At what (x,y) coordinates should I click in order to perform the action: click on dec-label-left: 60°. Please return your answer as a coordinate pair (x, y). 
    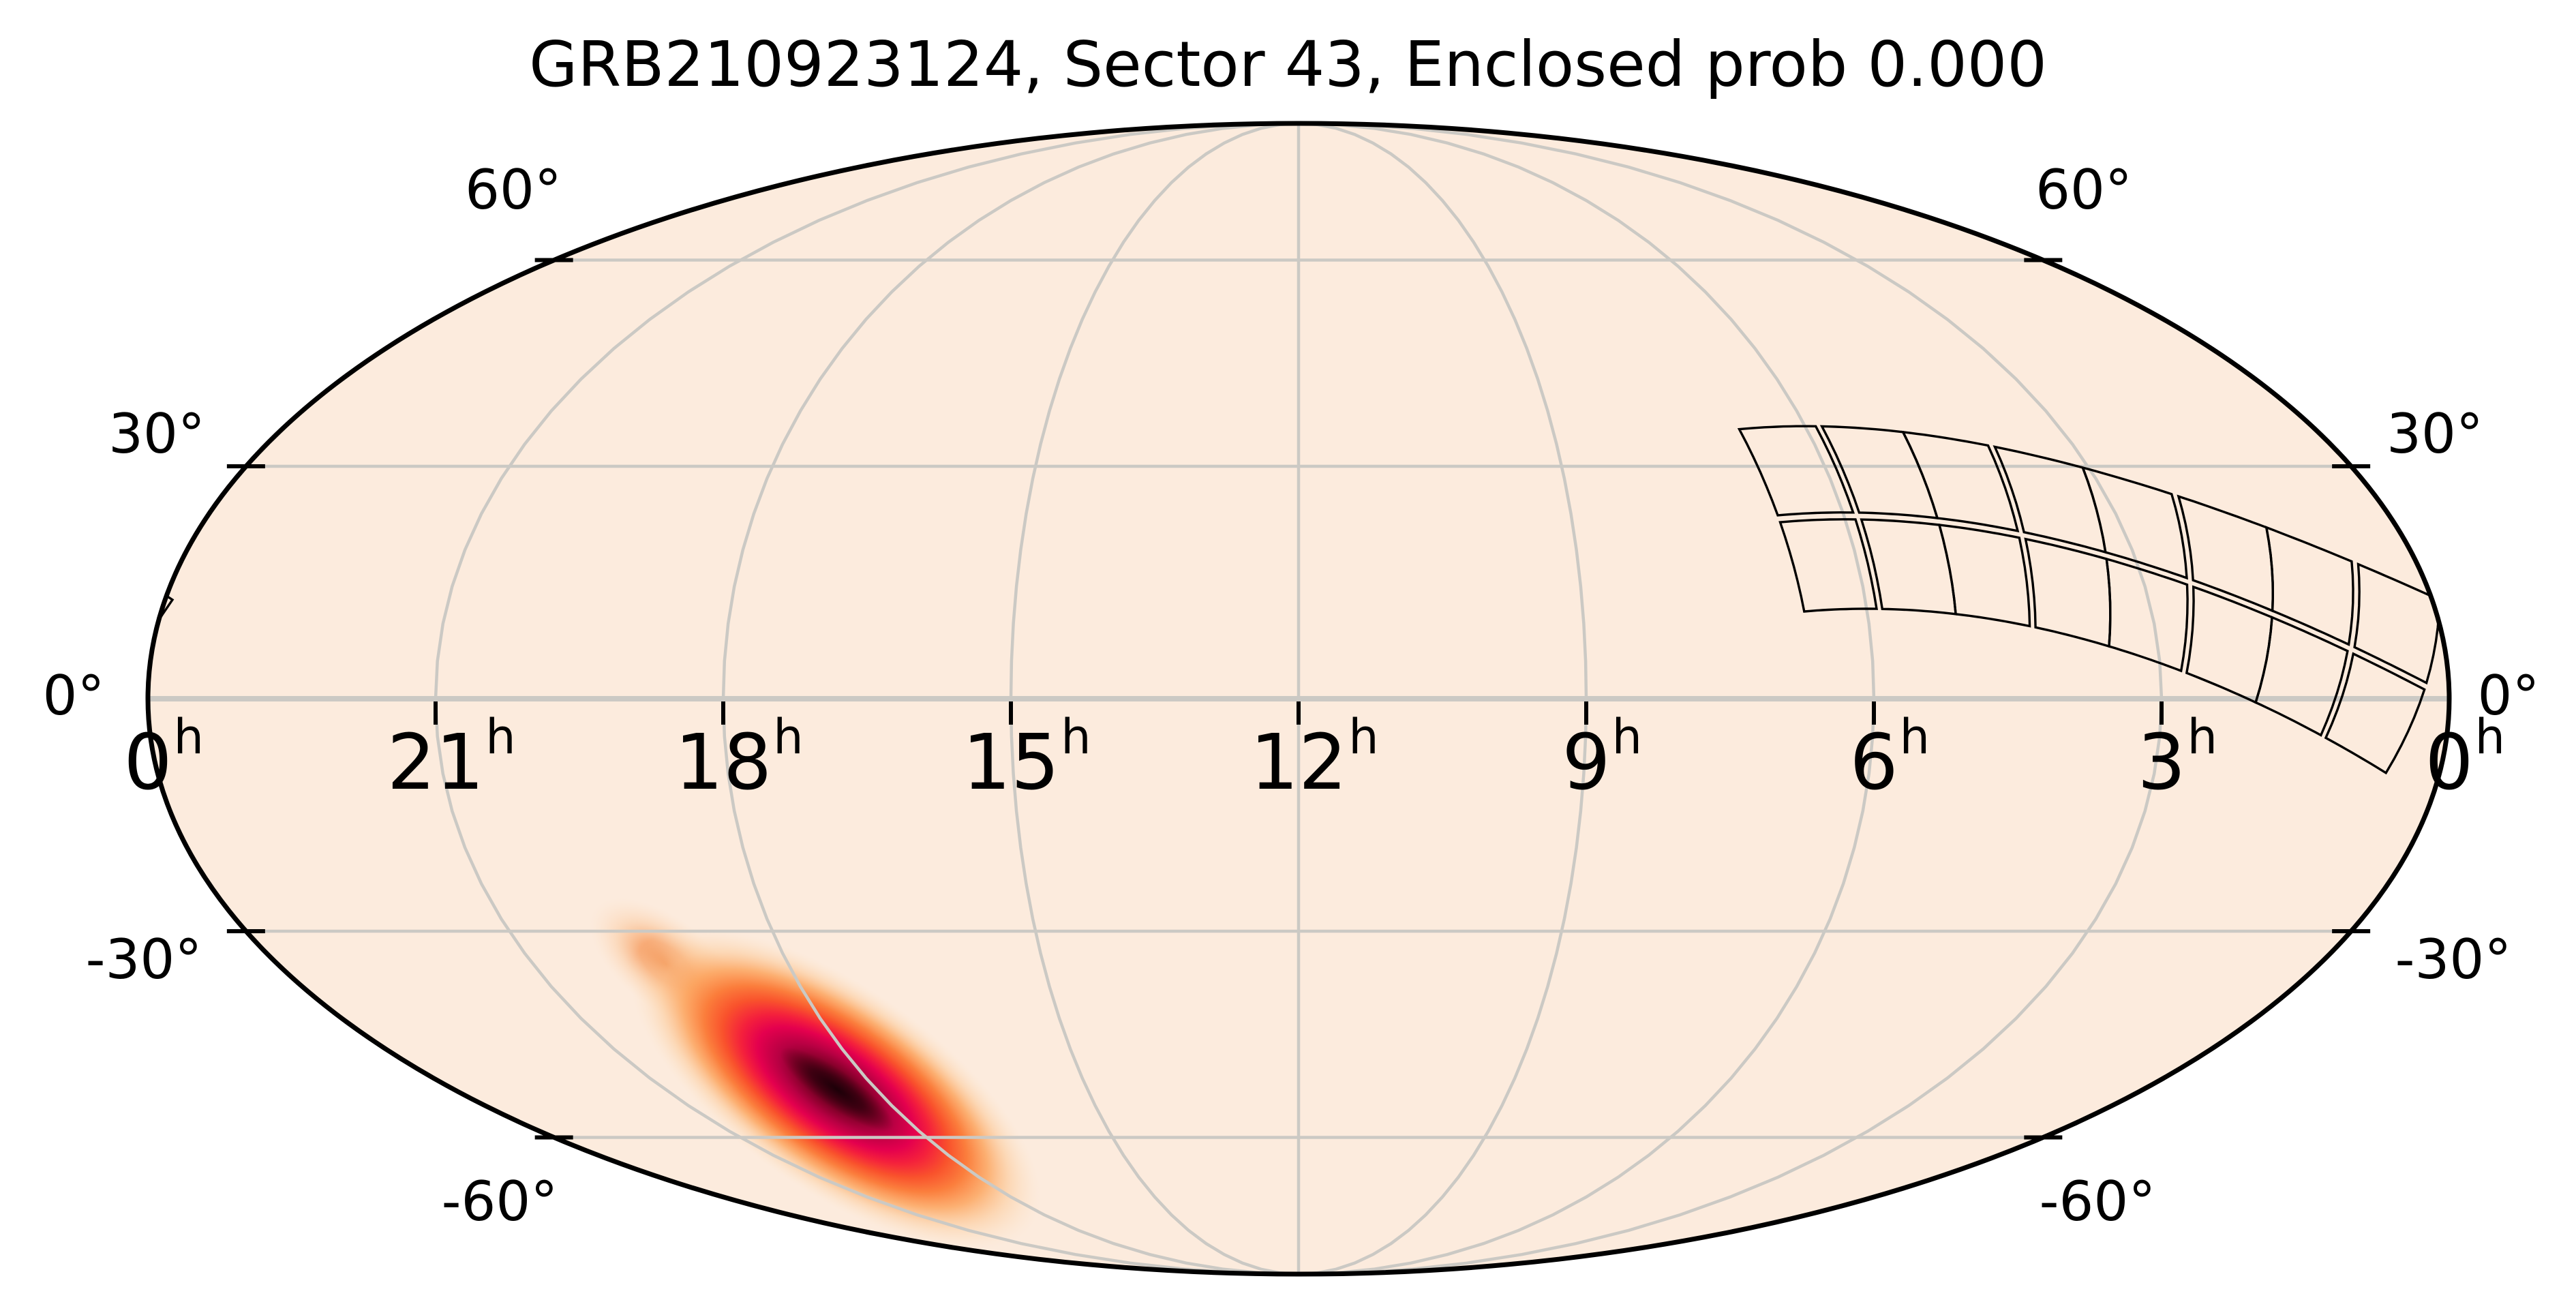
    Looking at the image, I should click on (513, 190).